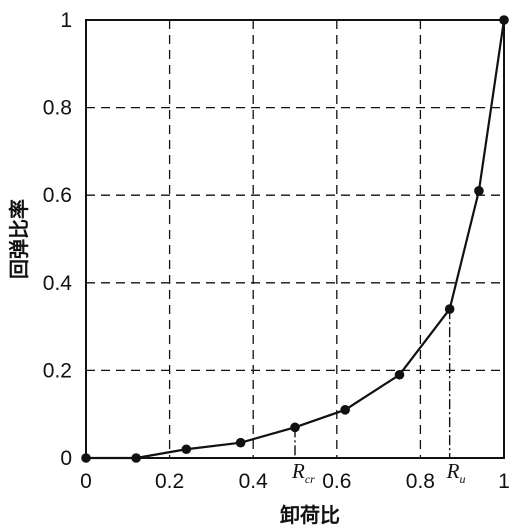  Describe the element at coordinates (456, 472) in the screenshot. I see `annotation-label: Ru` at that location.